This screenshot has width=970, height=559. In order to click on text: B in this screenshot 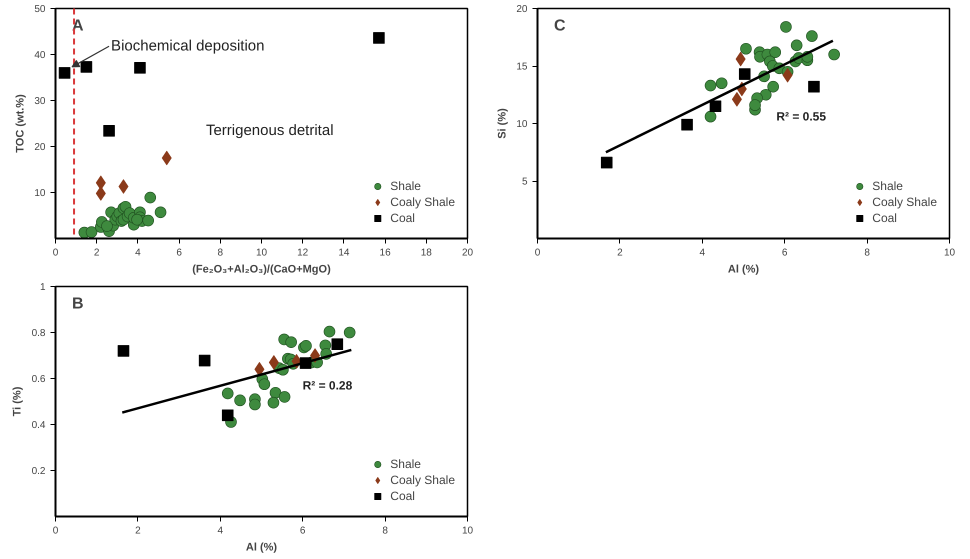, I will do `click(78, 304)`.